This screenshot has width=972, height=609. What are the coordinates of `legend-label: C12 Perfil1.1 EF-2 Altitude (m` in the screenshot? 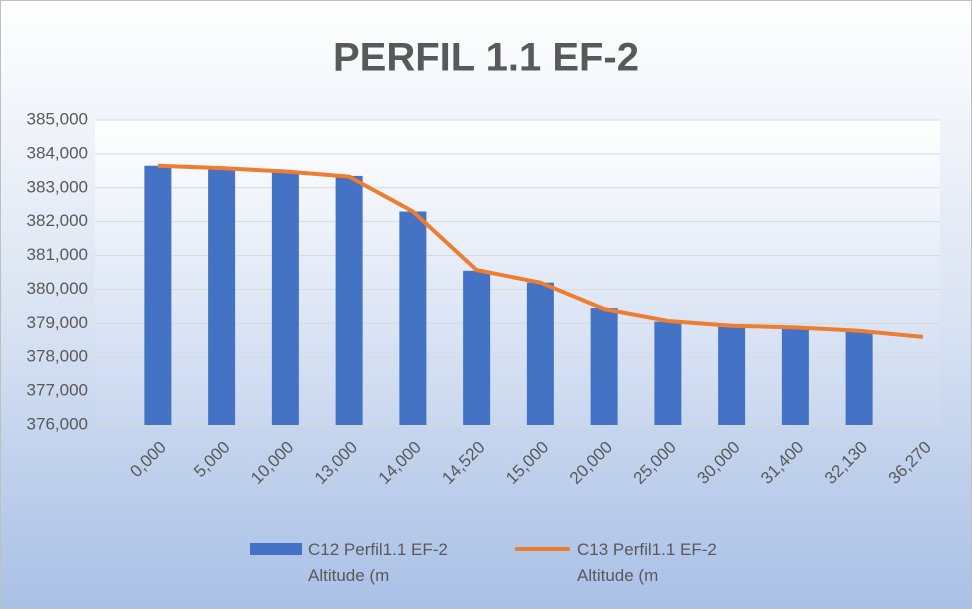 It's located at (378, 562).